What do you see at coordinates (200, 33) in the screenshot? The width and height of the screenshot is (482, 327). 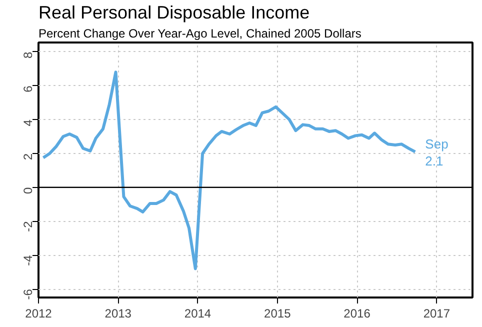 I see `chart-subtitle: Percent Change Over Year-Ago Level, Chained 2005 Dollars` at bounding box center [200, 33].